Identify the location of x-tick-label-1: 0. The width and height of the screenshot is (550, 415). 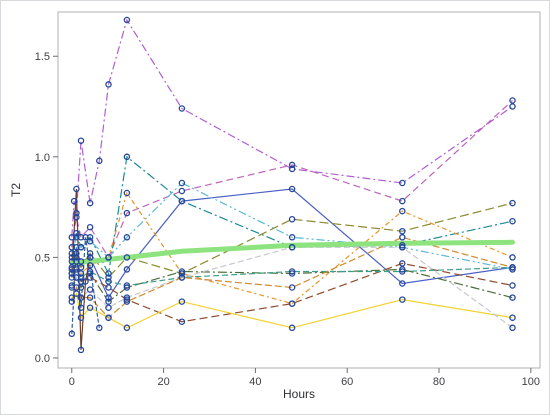
(72, 382).